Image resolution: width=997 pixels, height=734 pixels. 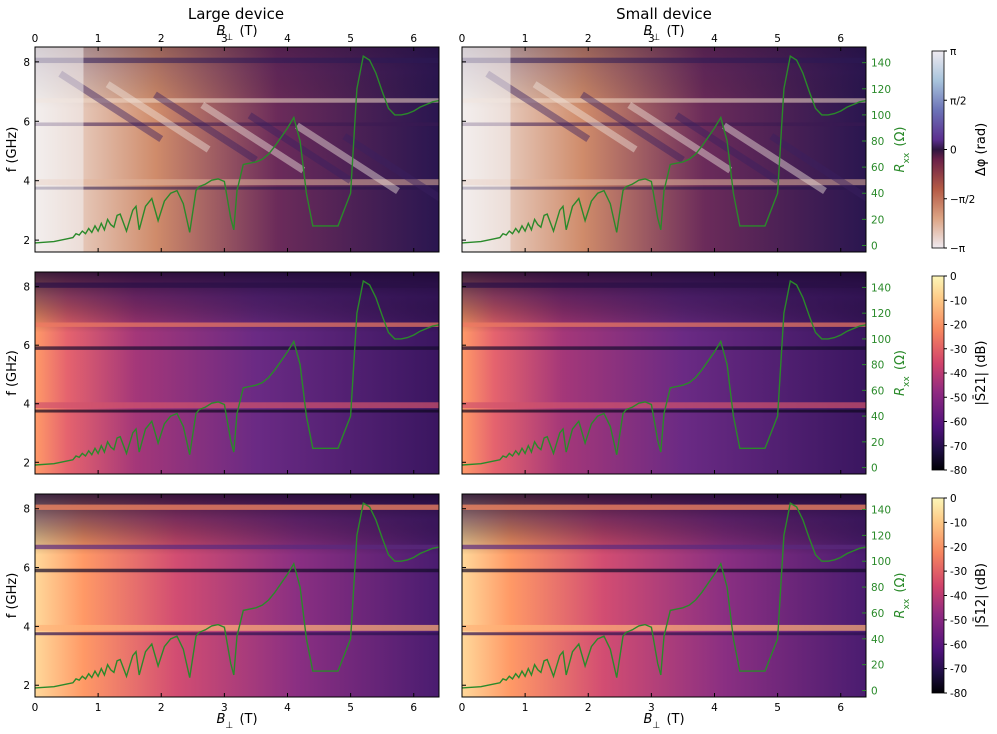 What do you see at coordinates (777, 708) in the screenshot?
I see `x-tick-label: 5` at bounding box center [777, 708].